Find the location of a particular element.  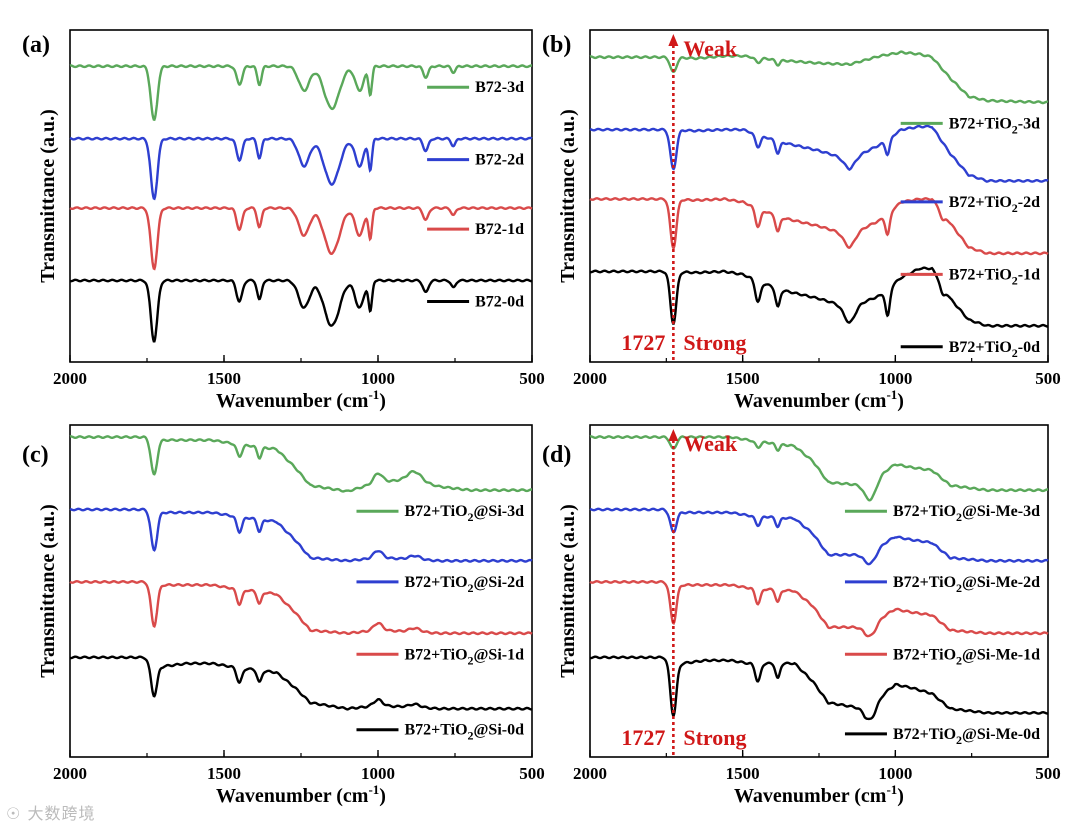

legend-label: B72+TiO2-0d is located at coordinates (994, 349).